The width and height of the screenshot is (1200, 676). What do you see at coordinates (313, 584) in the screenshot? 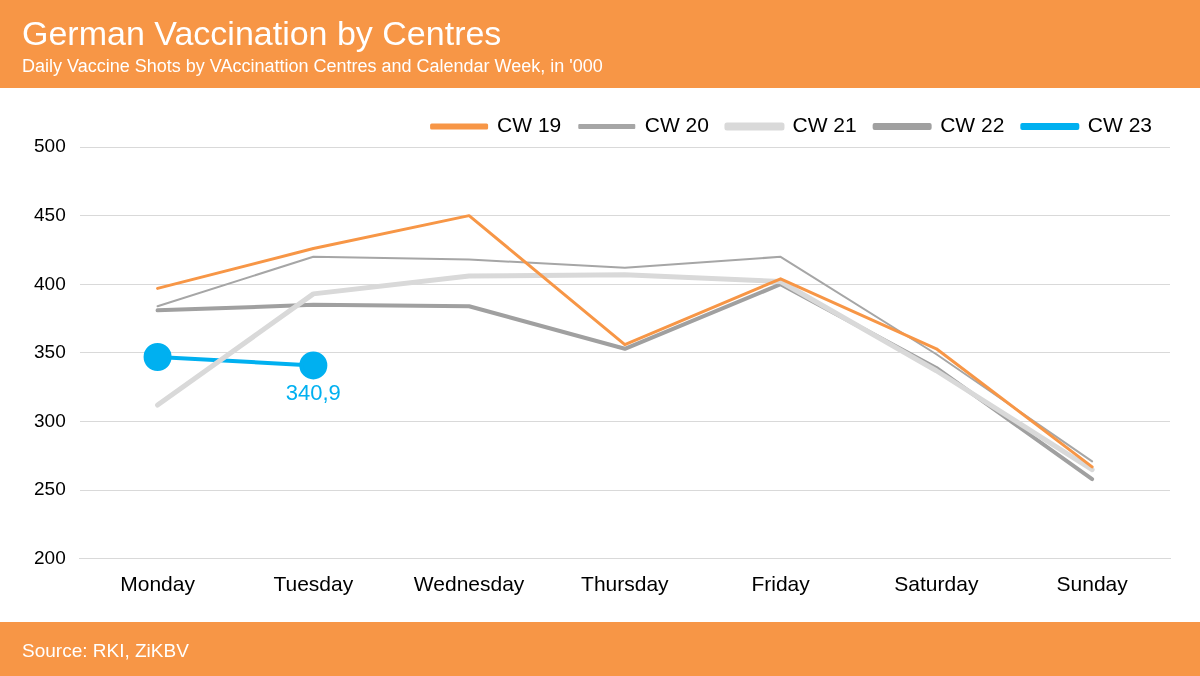
I see `x-tick-label: Tuesday` at bounding box center [313, 584].